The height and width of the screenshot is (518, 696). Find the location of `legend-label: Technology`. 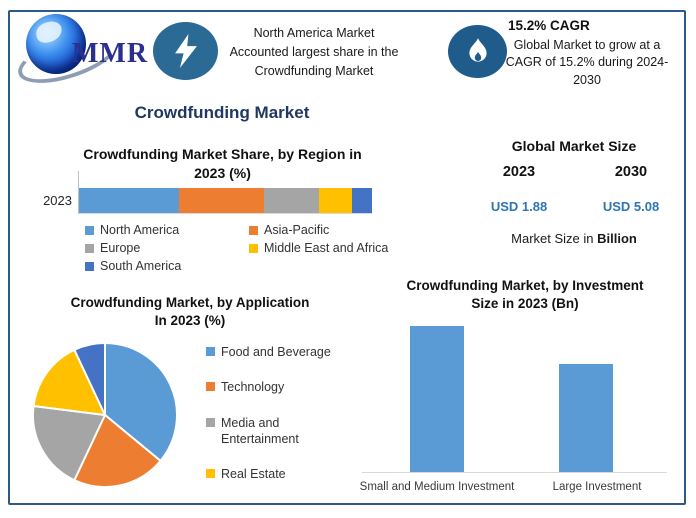

legend-label: Technology is located at coordinates (253, 387).